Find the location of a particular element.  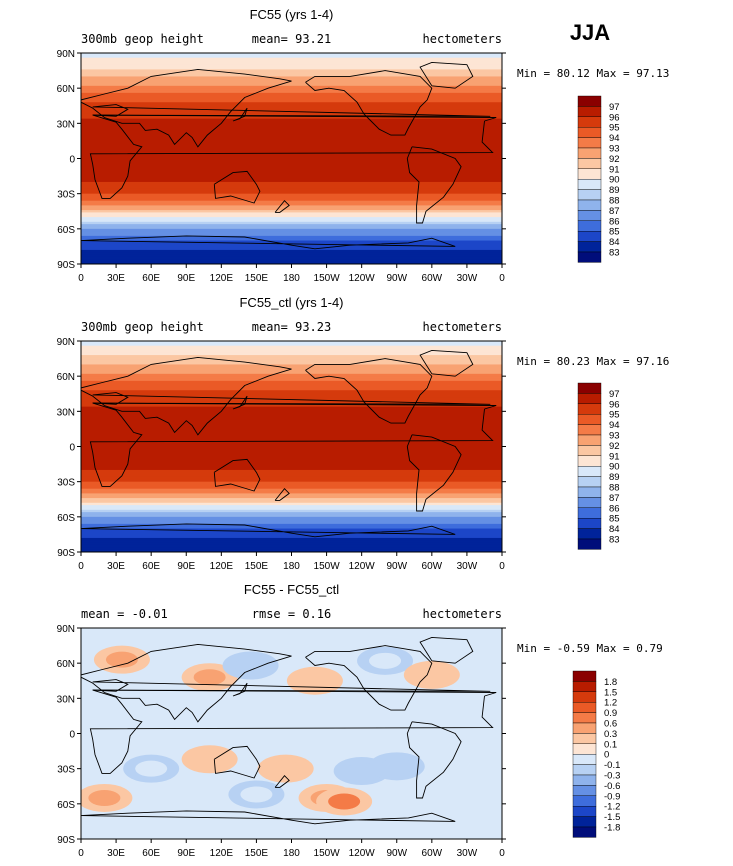

y-tick-label: 90N is located at coordinates (66, 629).